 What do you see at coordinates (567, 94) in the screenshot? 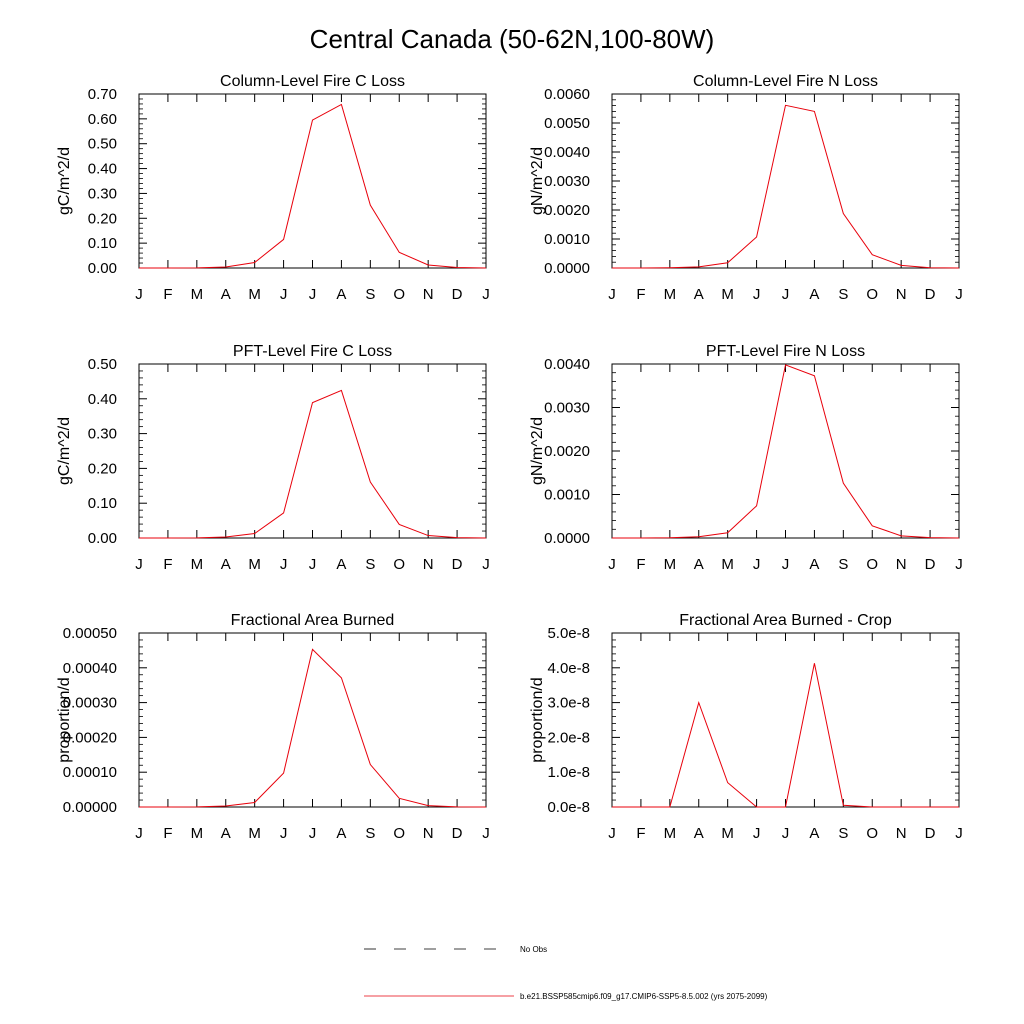
I see `y-tick-label: 0.0060` at bounding box center [567, 94].